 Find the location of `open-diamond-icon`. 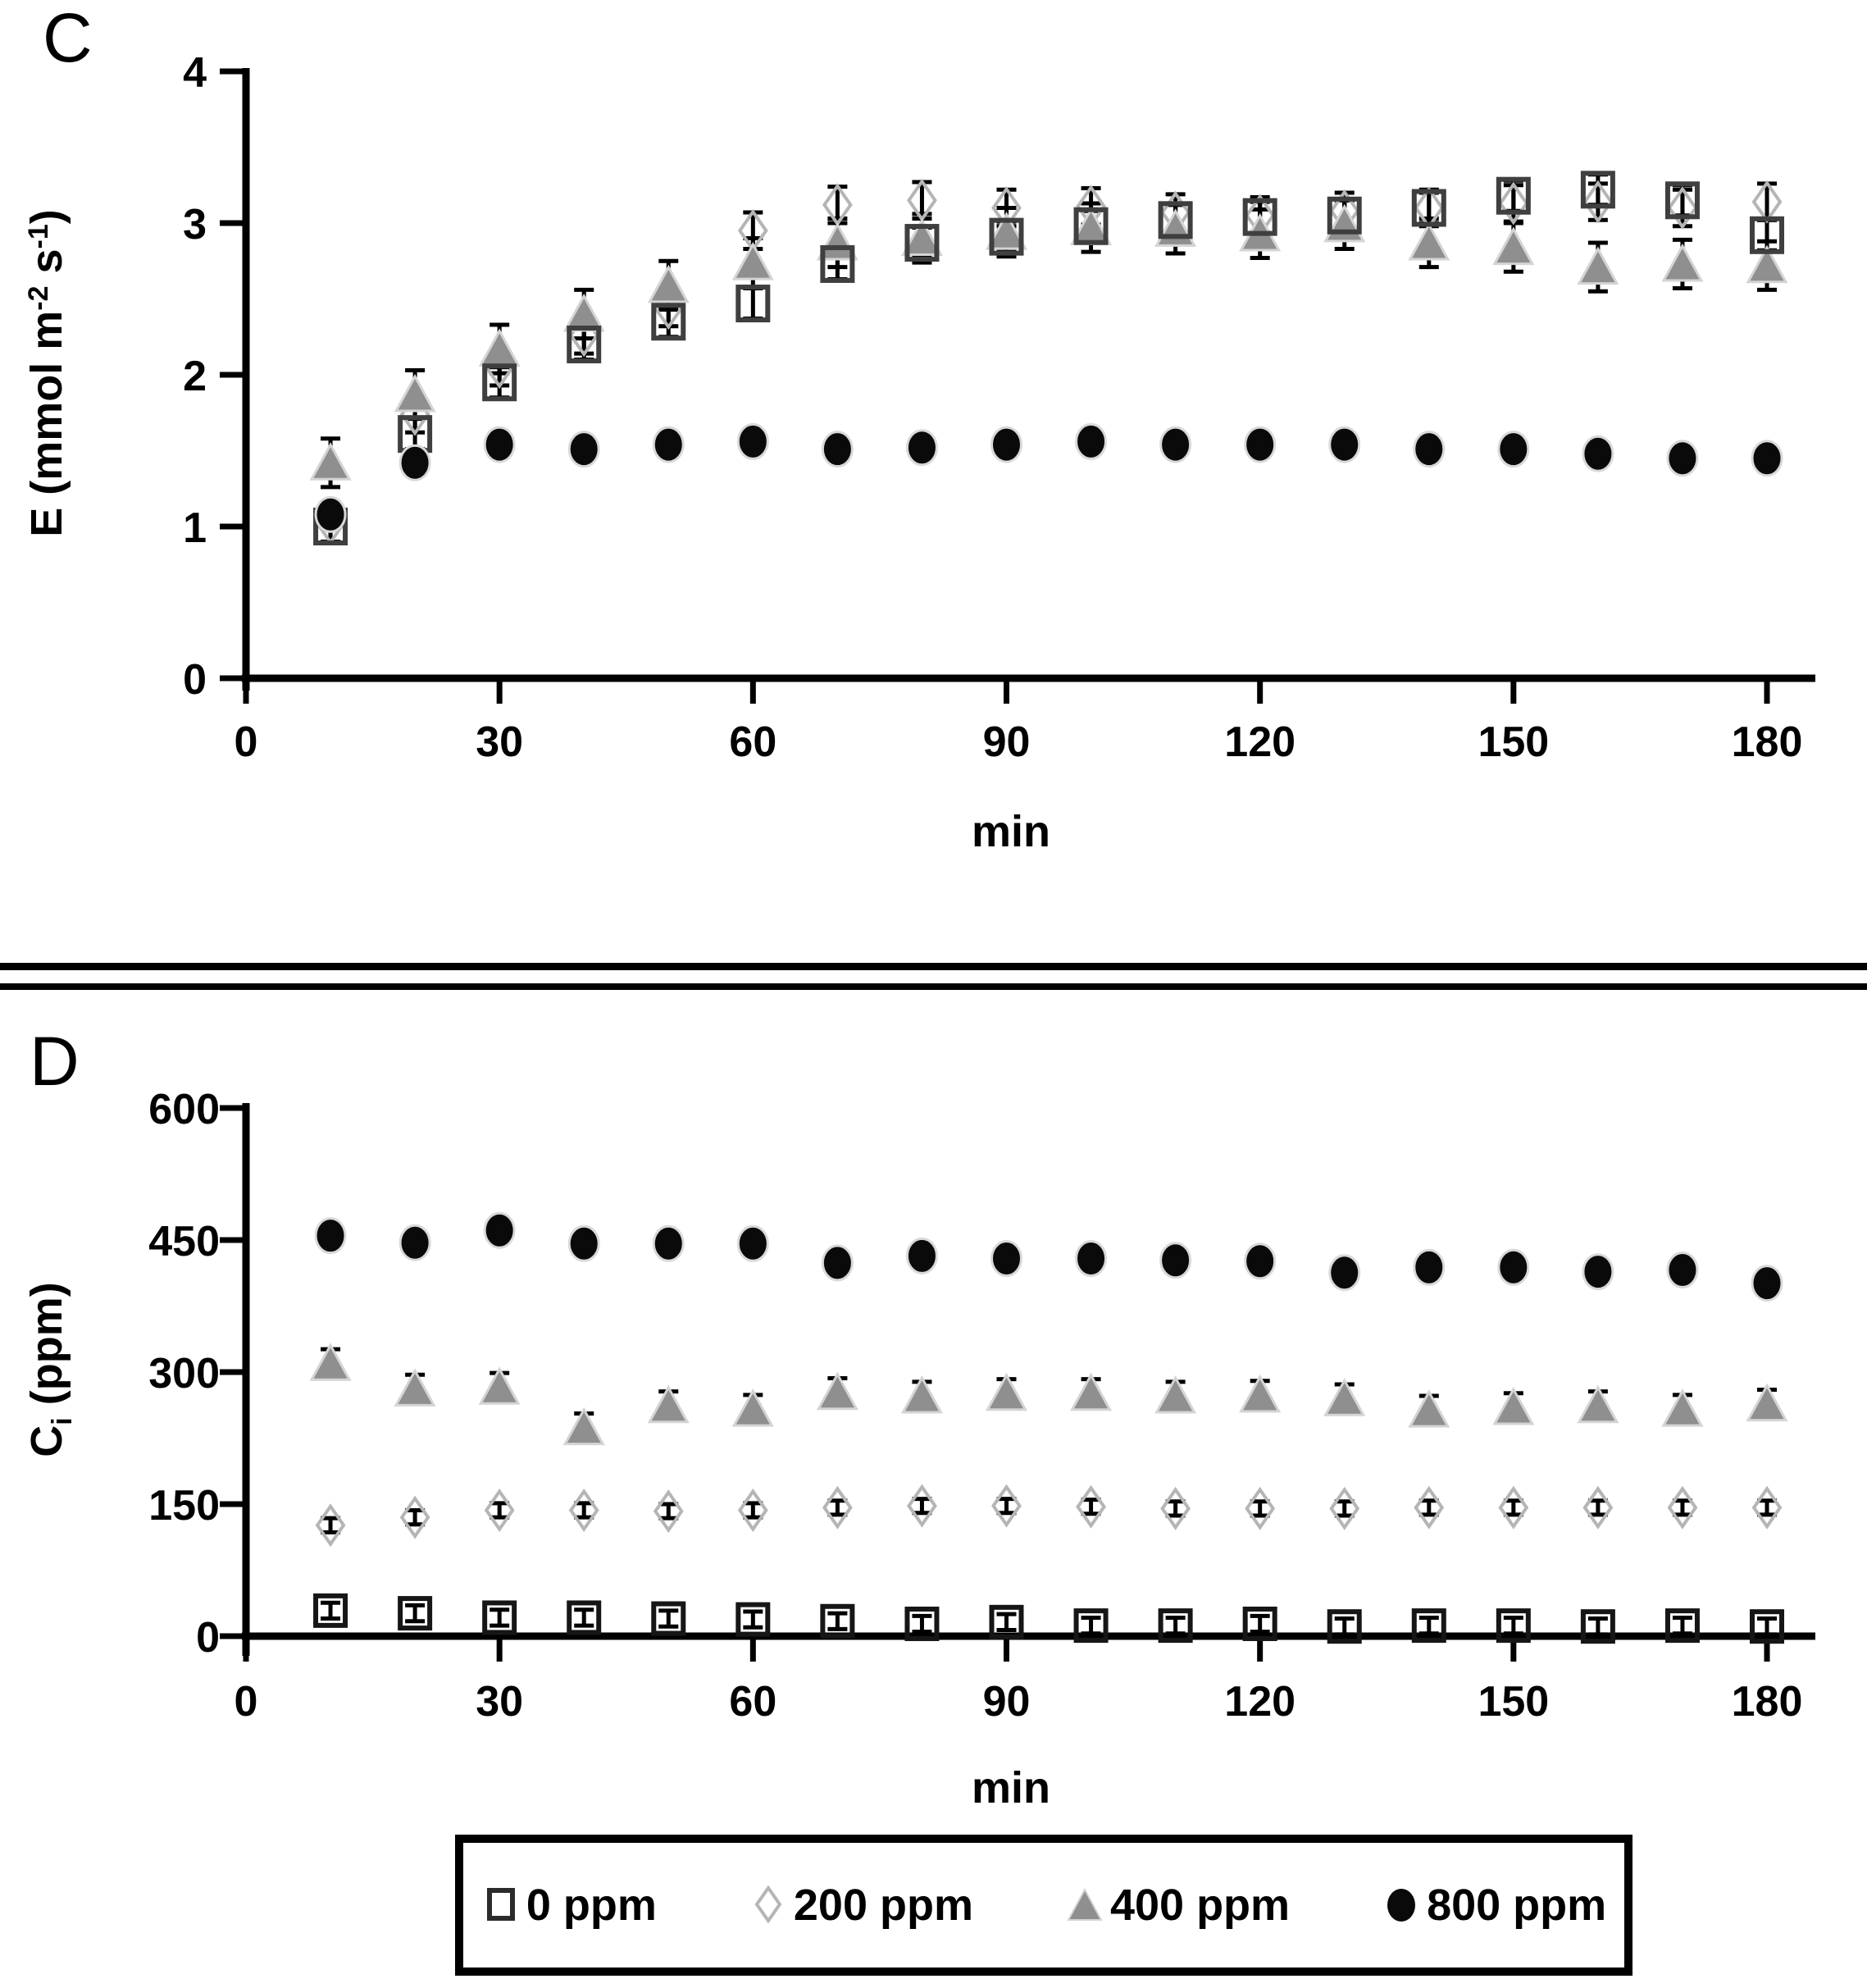

open-diamond-icon is located at coordinates (768, 1904).